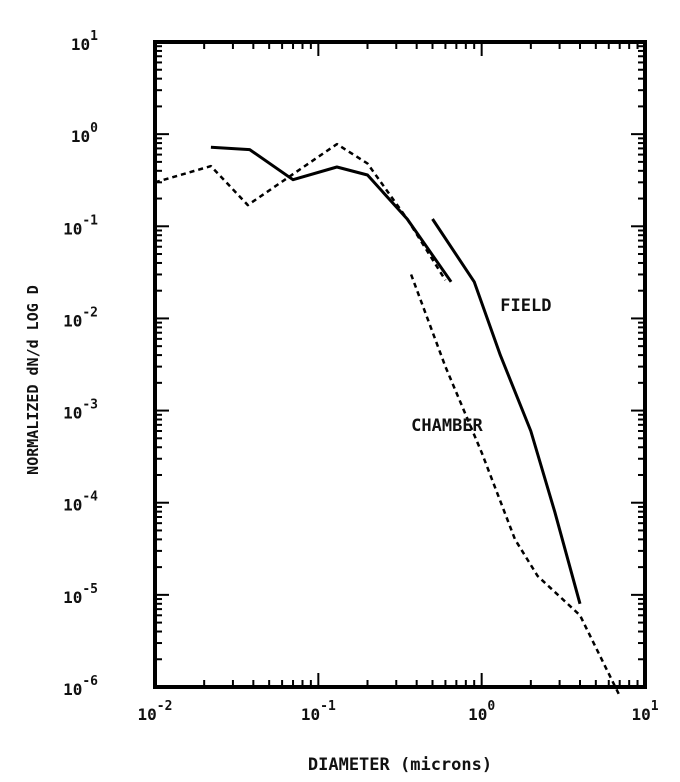  I want to click on y-tick-label: 10⁻⁶, so click(80, 686).